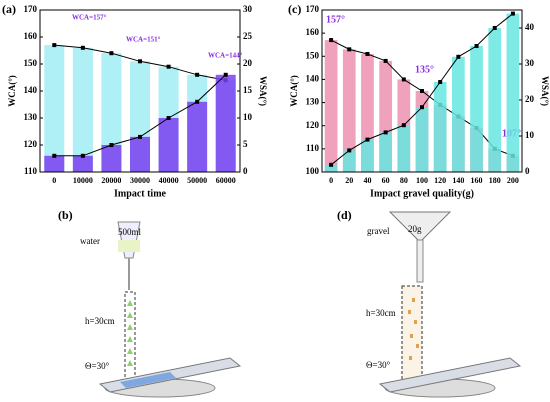  What do you see at coordinates (413, 329) in the screenshot?
I see `gravel` at bounding box center [413, 329].